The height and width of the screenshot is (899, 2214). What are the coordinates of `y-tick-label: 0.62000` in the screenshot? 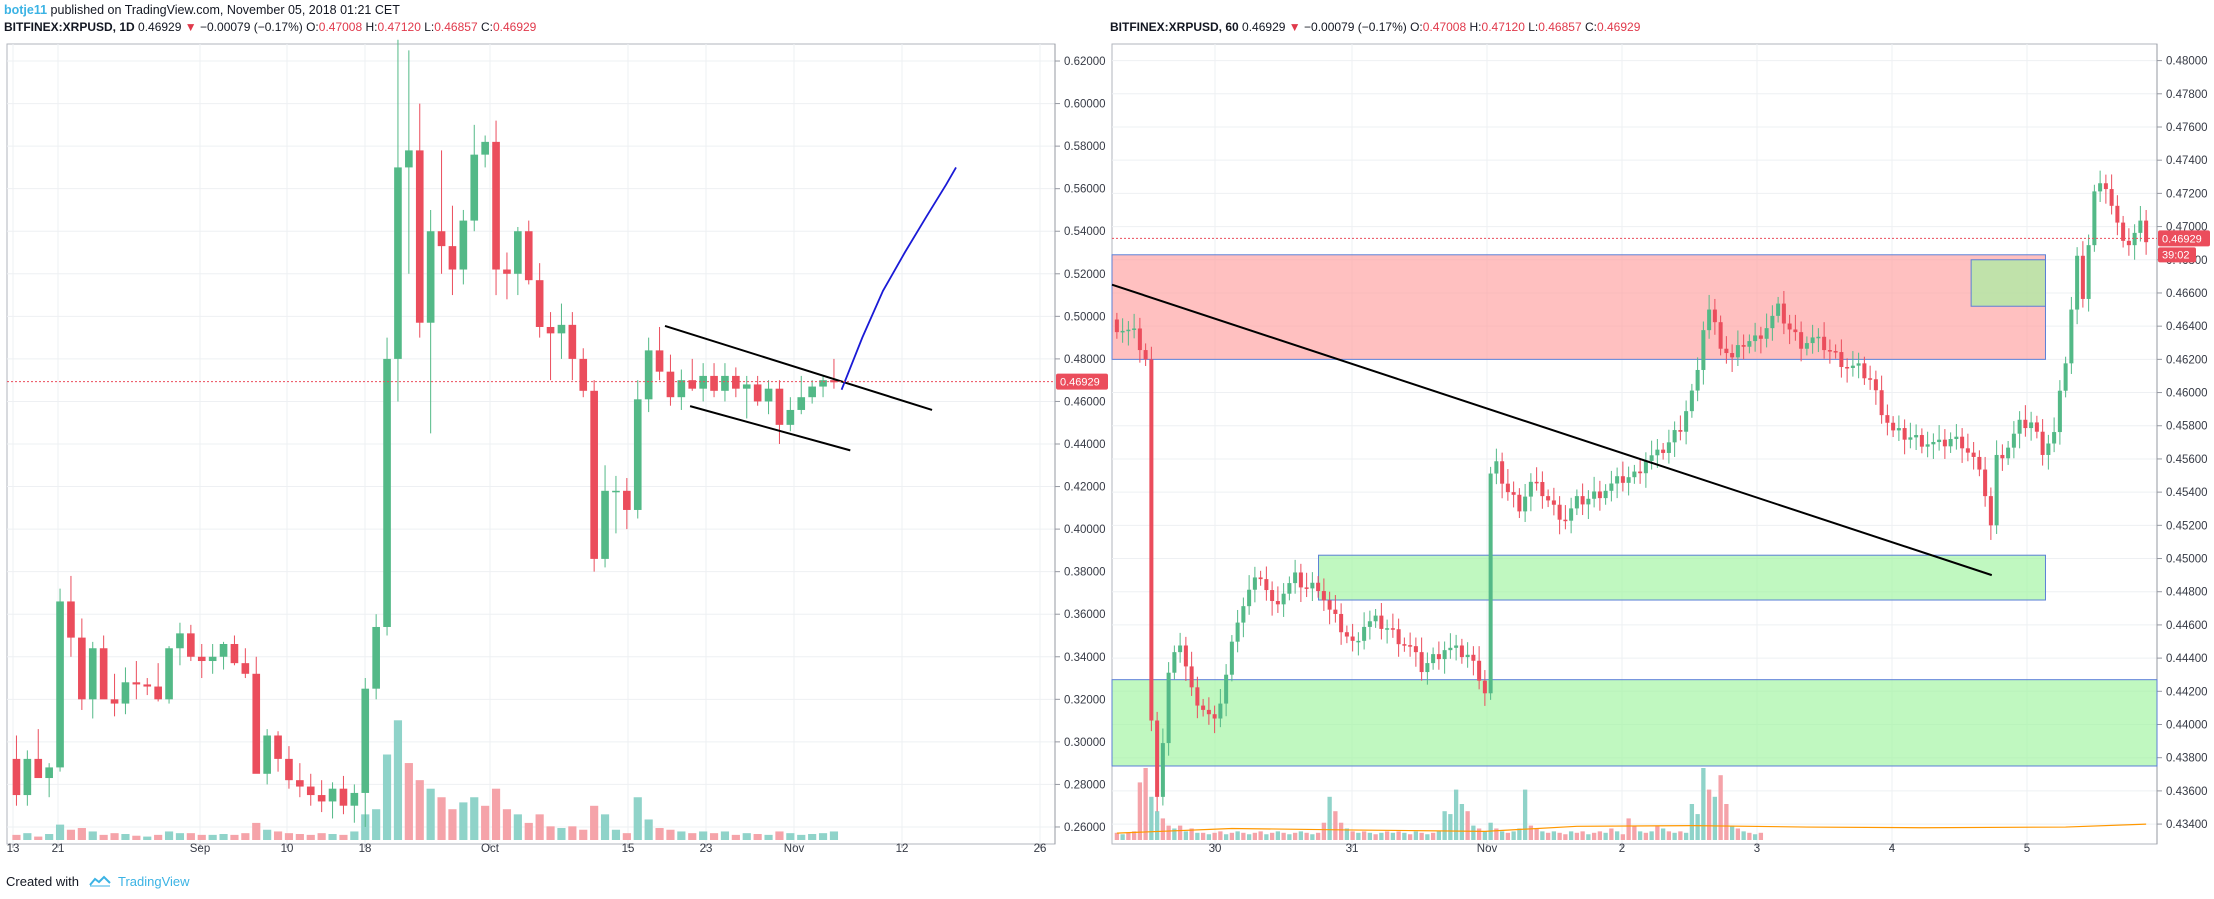 It's located at (1085, 62).